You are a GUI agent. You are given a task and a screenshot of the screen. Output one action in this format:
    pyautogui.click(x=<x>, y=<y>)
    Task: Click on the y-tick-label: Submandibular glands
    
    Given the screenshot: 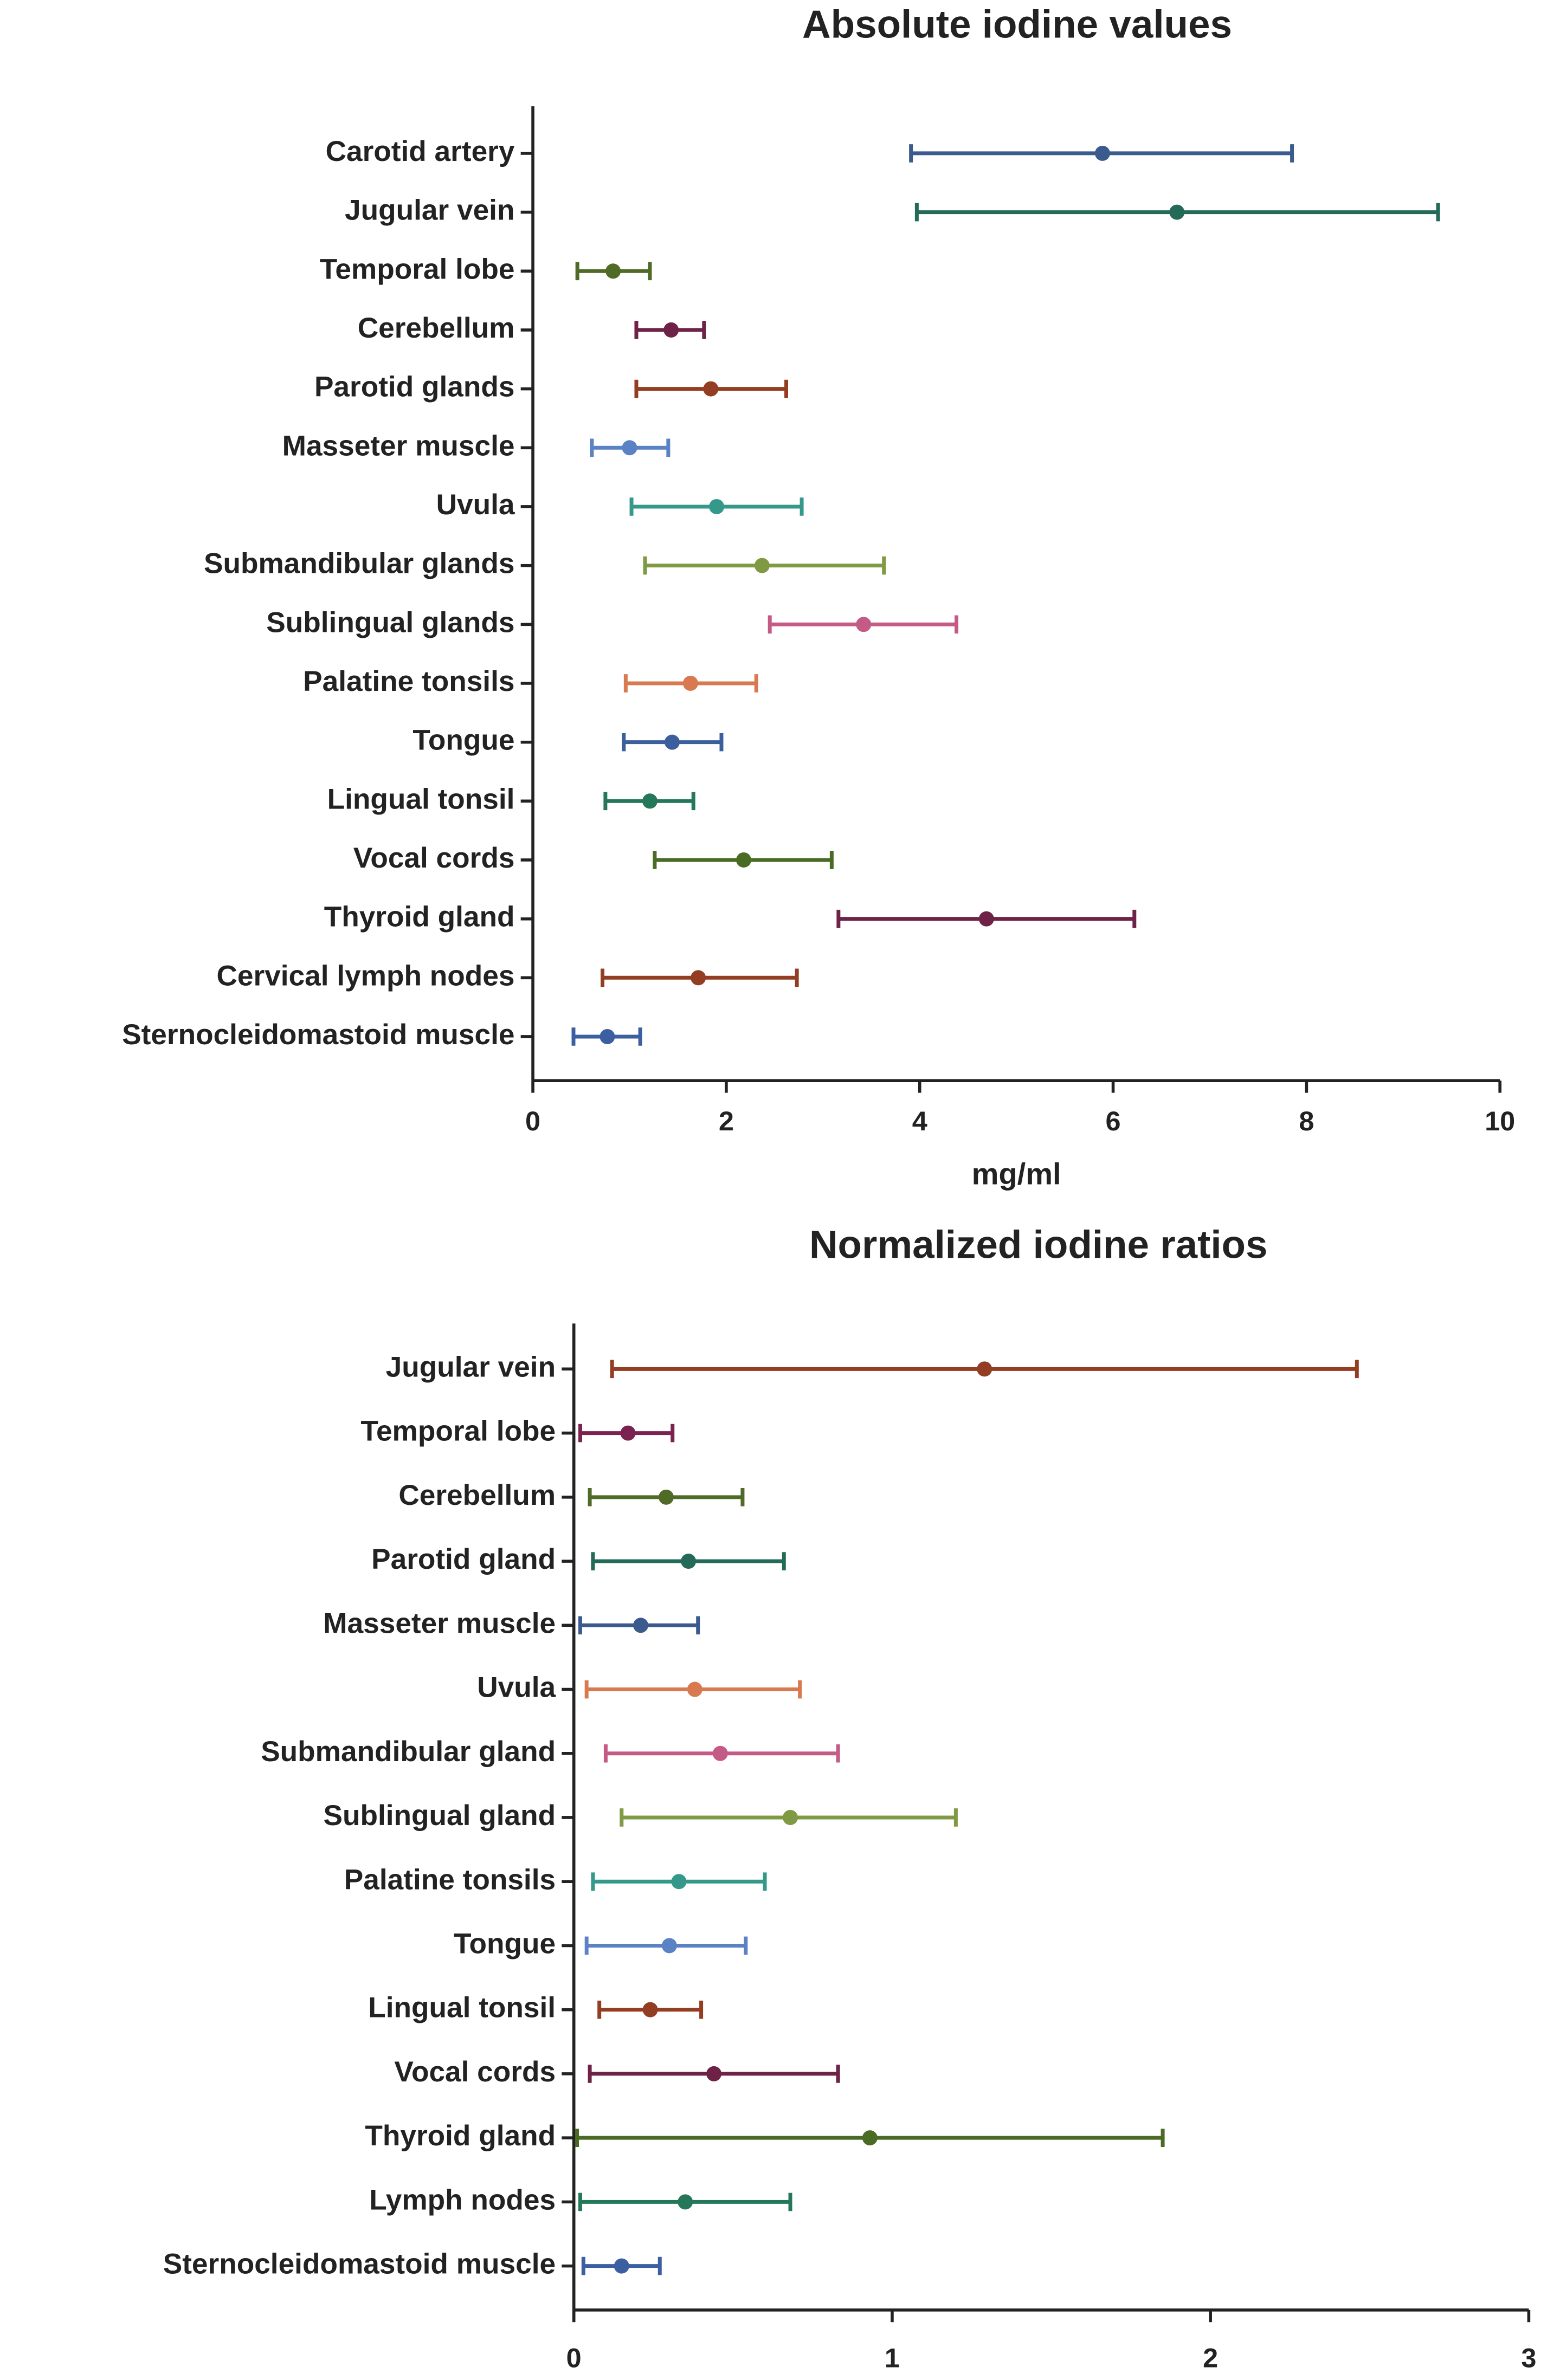 What is the action you would take?
    pyautogui.click(x=359, y=564)
    